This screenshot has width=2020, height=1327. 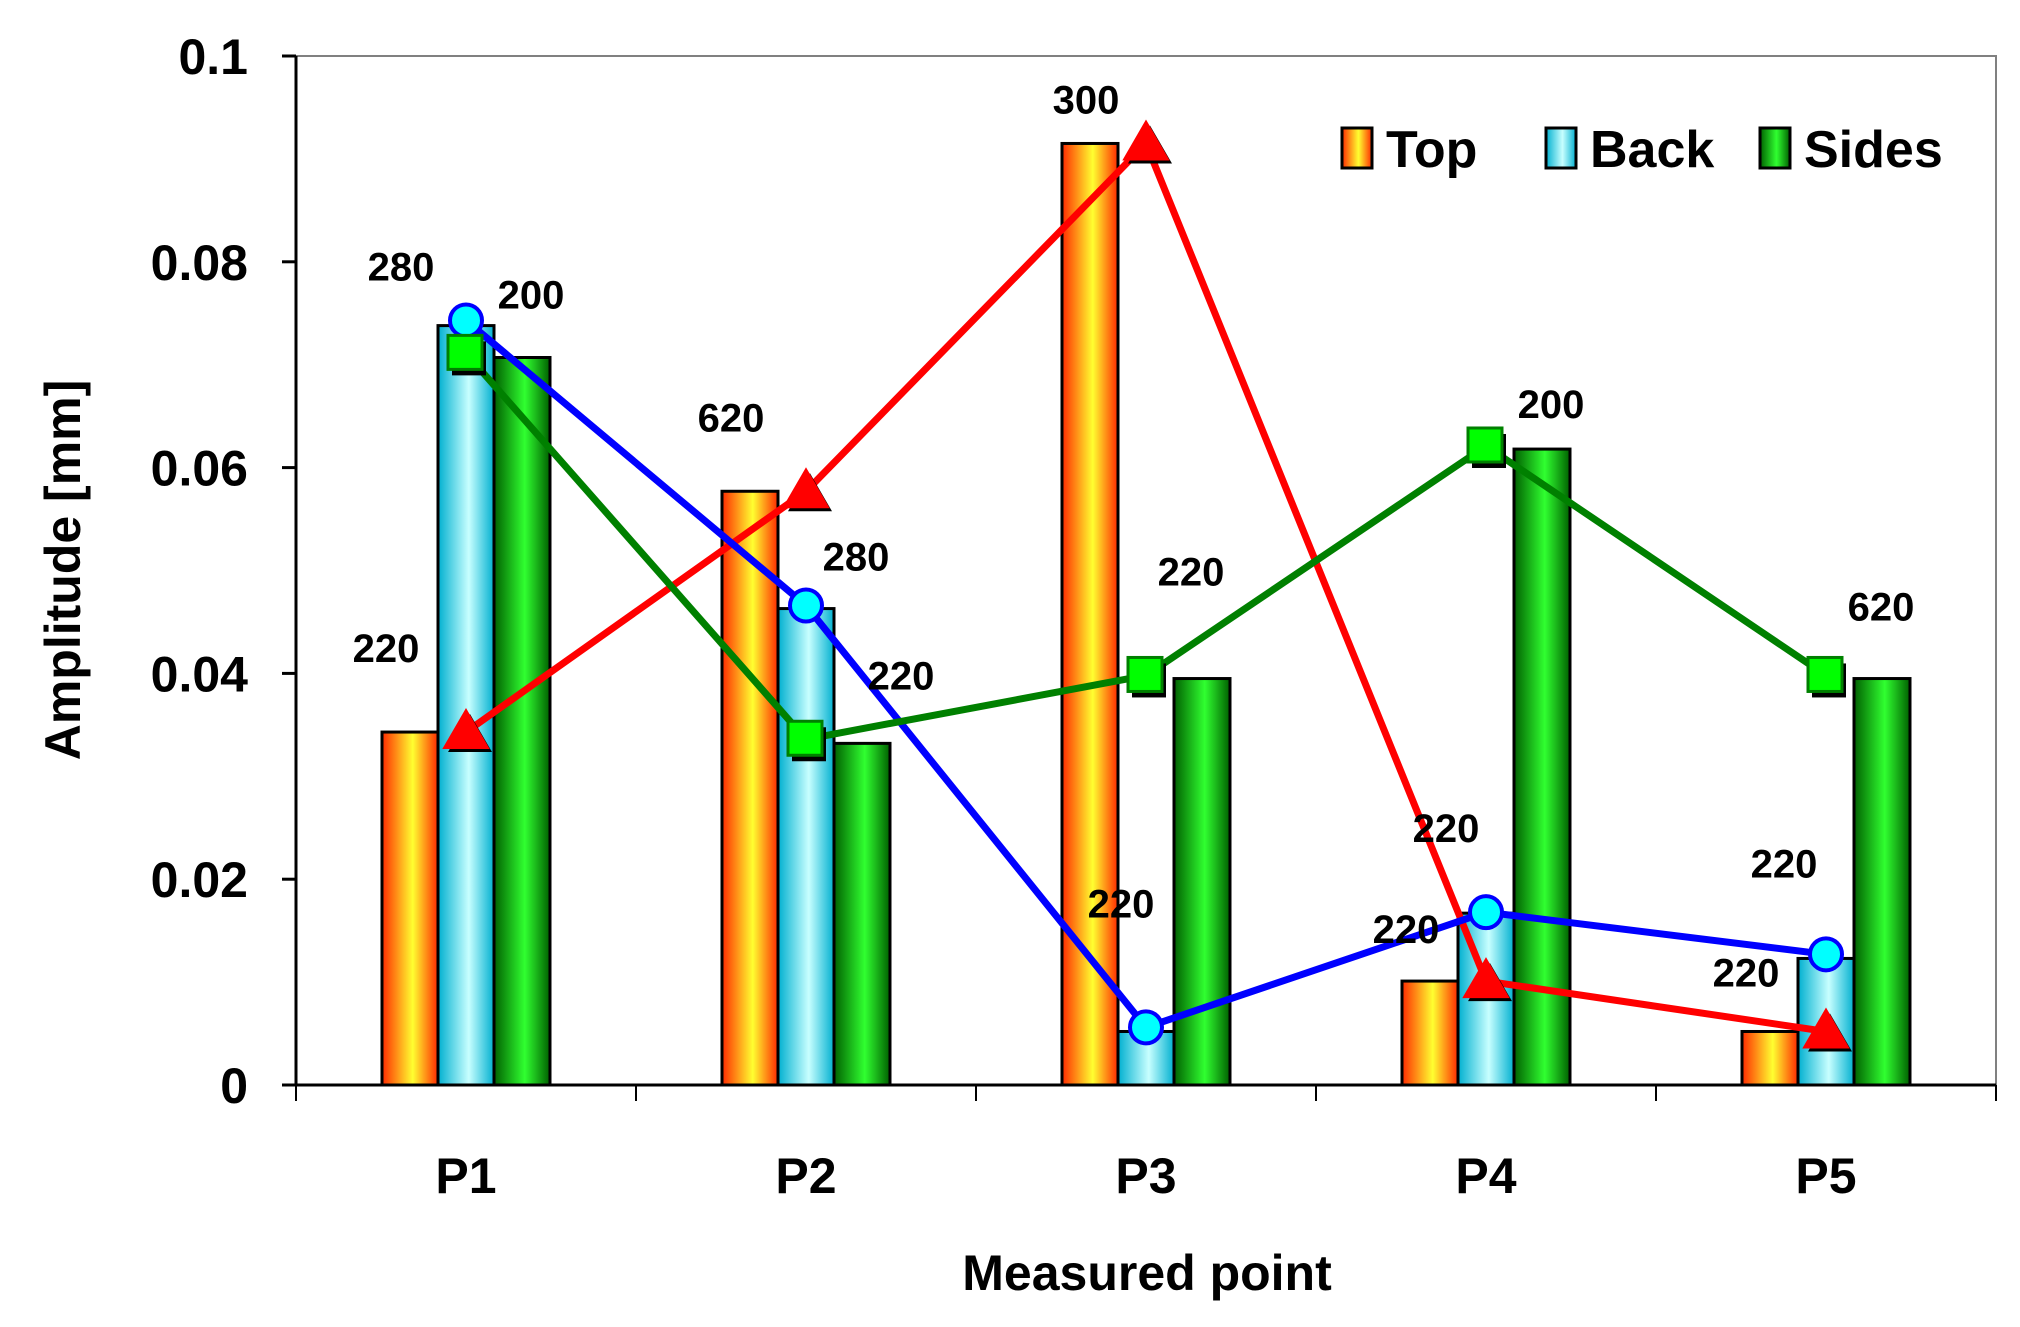 I want to click on data-label-sides-p1: 200, so click(x=531, y=295).